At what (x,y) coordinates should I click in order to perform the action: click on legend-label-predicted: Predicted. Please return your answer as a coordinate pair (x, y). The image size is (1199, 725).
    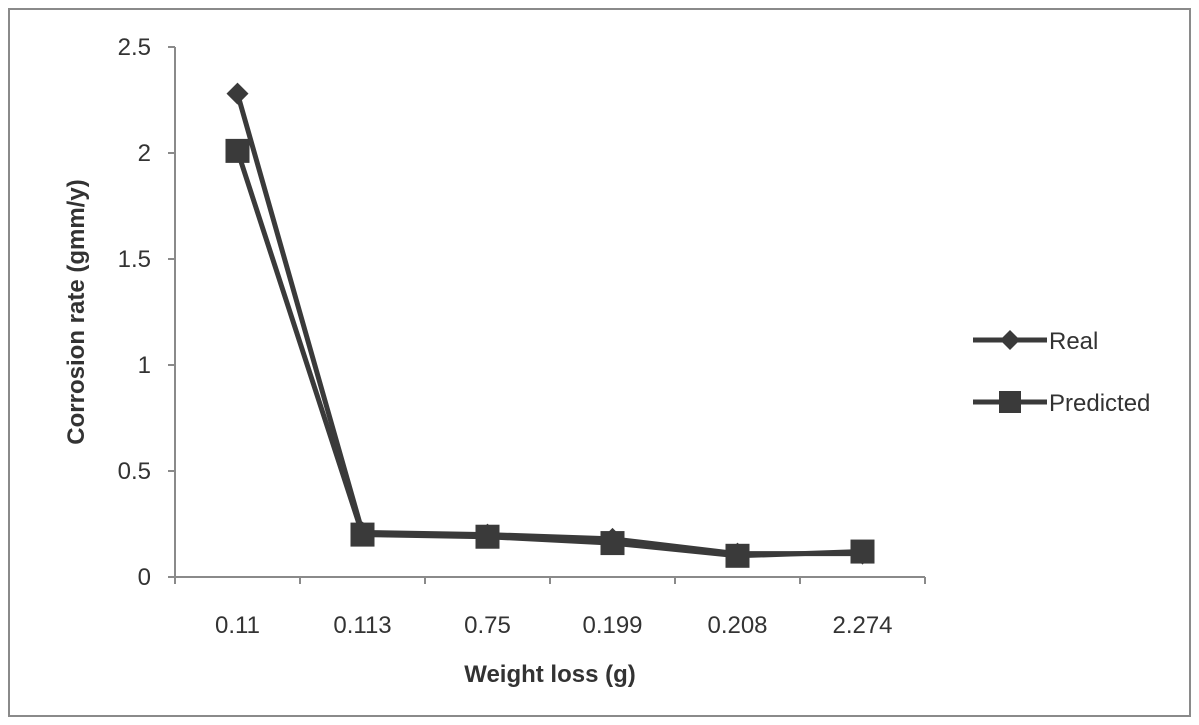
    Looking at the image, I should click on (1099, 403).